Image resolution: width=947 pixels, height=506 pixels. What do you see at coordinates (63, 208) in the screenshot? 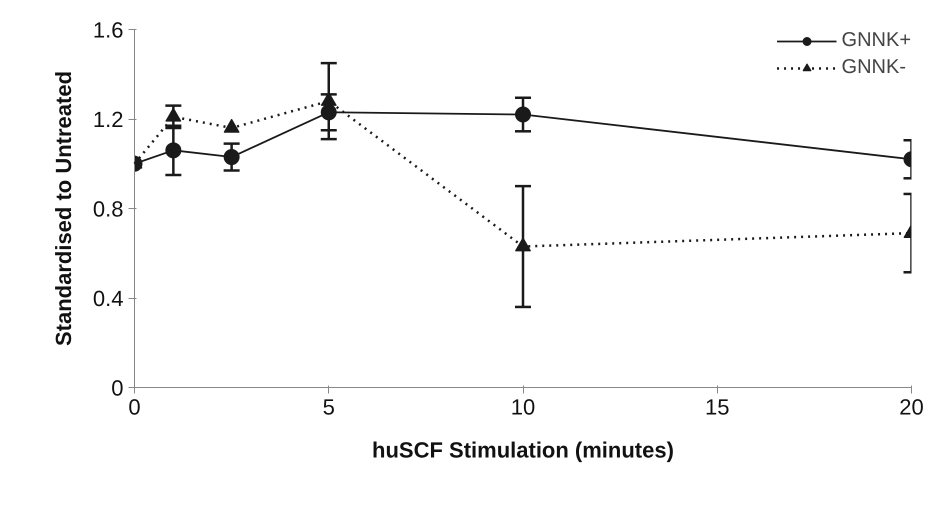
I see `y-axis-title: Standardised to Untreated` at bounding box center [63, 208].